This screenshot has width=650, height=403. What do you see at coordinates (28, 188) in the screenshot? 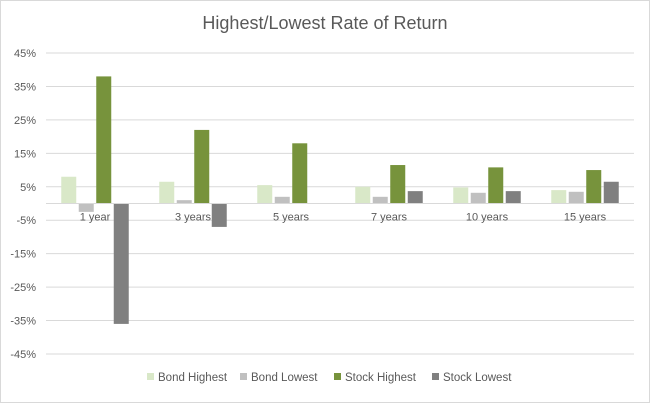
I see `y-tick-label: 5%` at bounding box center [28, 188].